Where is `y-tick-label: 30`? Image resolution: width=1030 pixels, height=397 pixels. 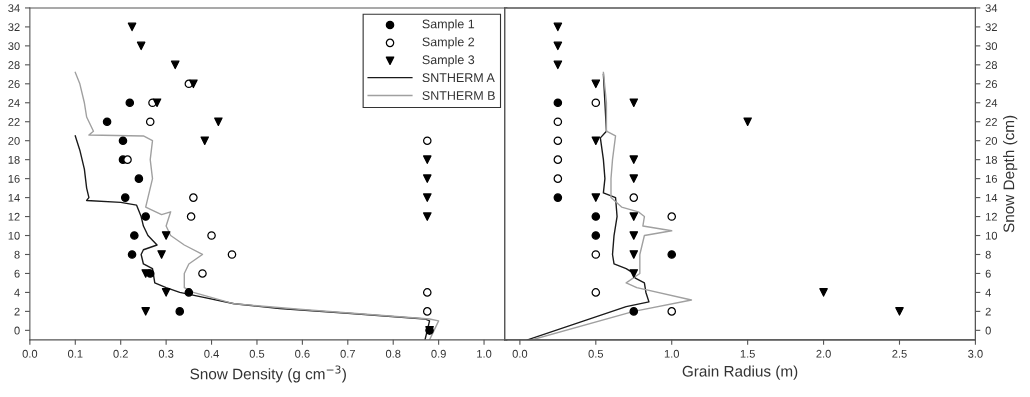
y-tick-label: 30 is located at coordinates (14, 46).